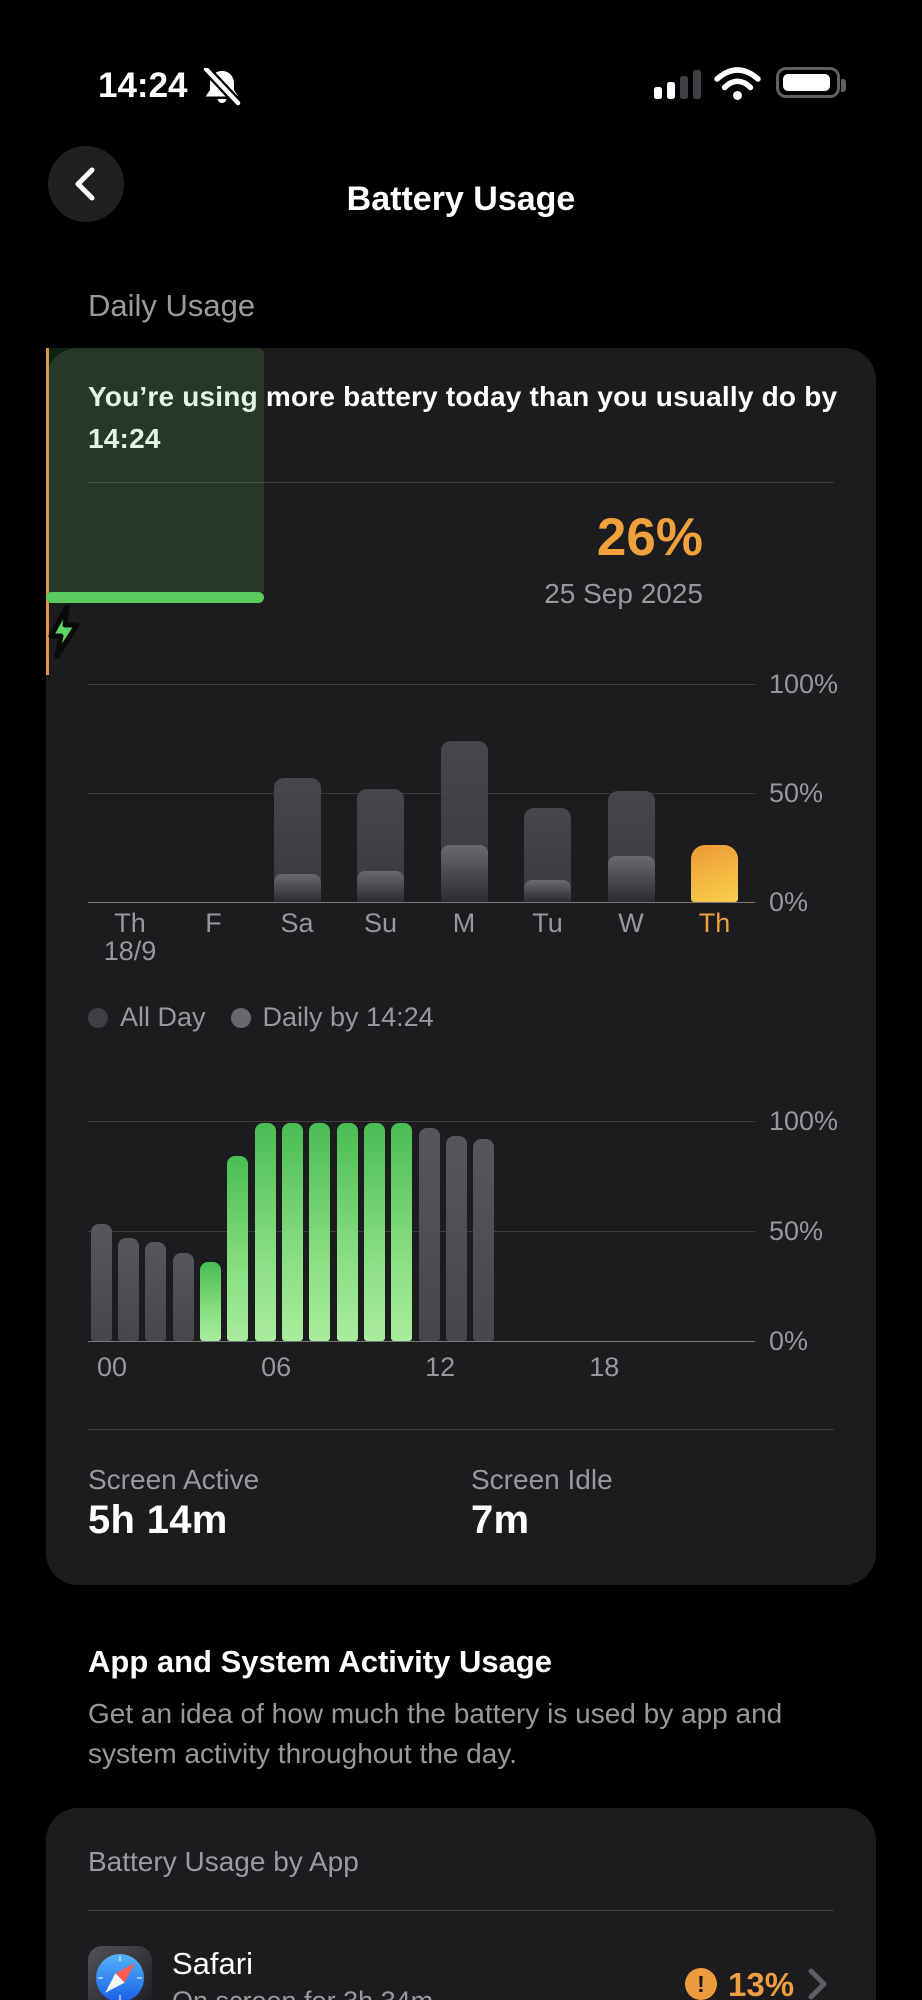  Describe the element at coordinates (64, 632) in the screenshot. I see `charging-bolt-icon` at that location.